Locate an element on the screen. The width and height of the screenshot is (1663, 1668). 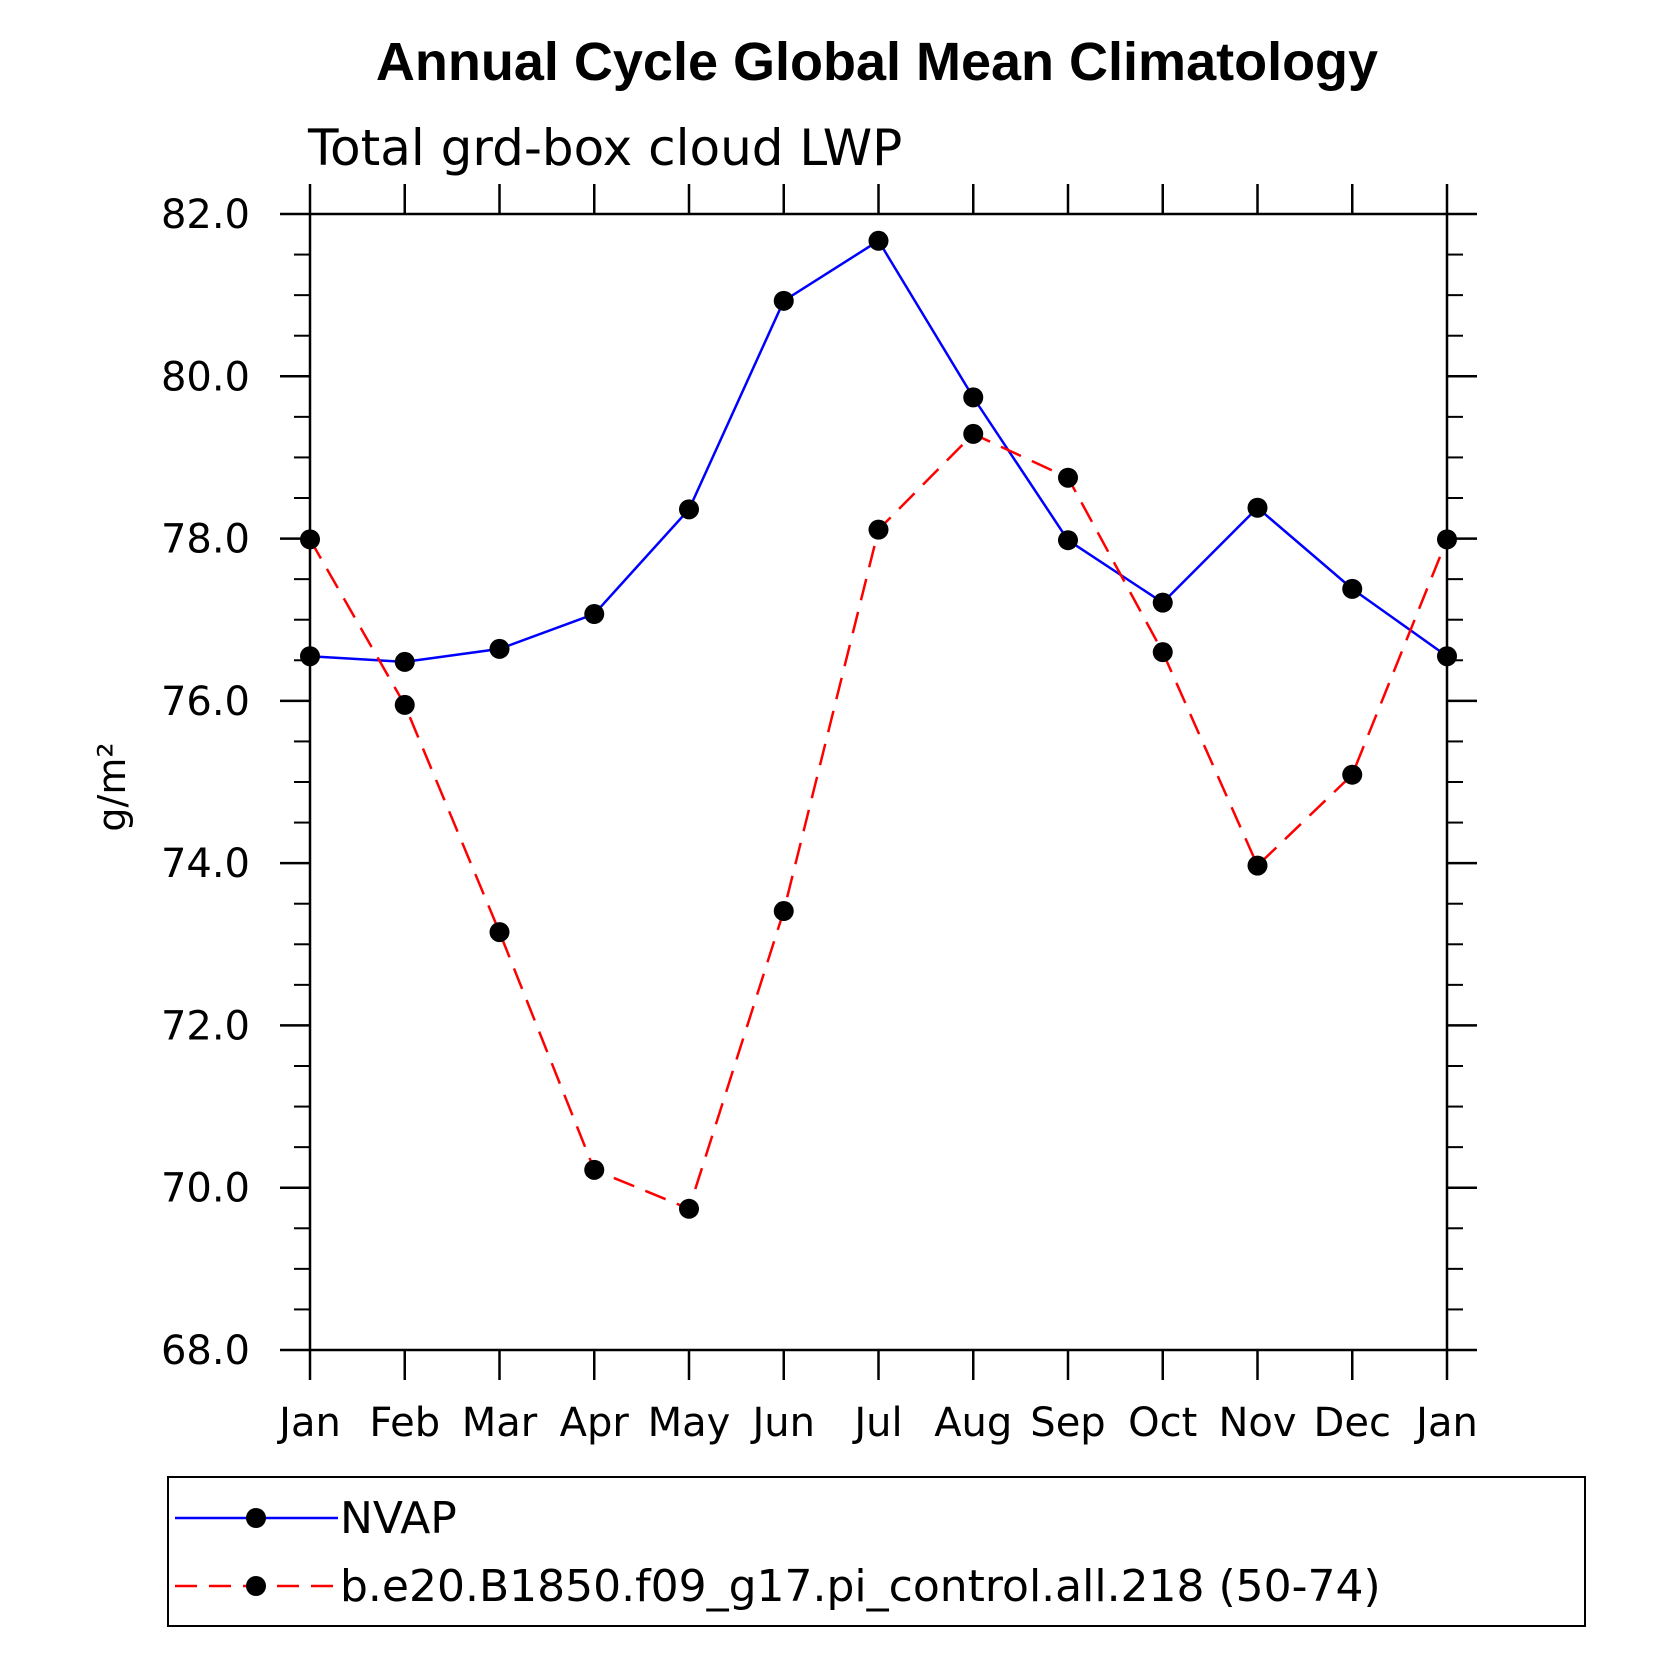
y-tick-label: 76.0 is located at coordinates (205, 702).